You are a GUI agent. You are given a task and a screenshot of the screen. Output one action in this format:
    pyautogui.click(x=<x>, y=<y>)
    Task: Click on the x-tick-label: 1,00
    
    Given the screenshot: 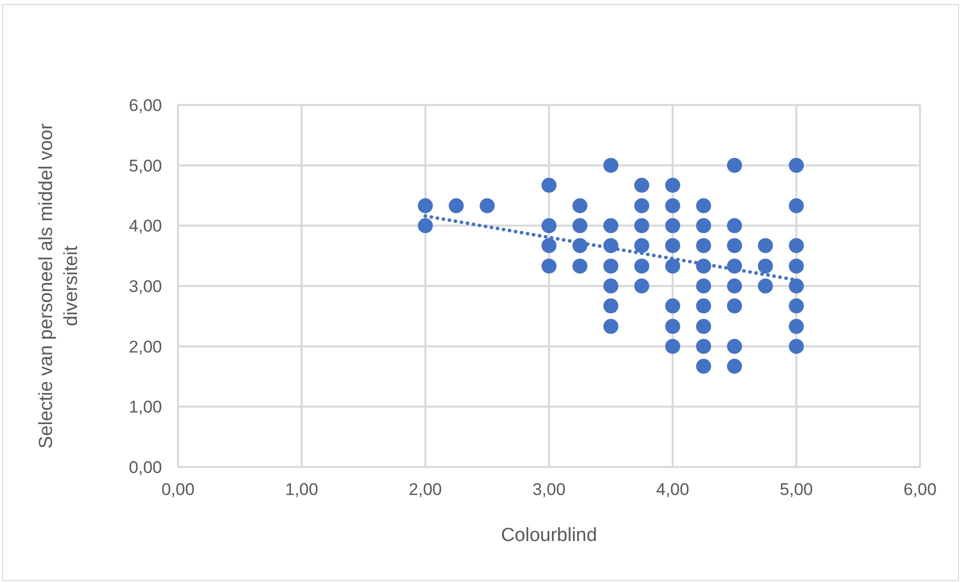 What is the action you would take?
    pyautogui.click(x=301, y=490)
    